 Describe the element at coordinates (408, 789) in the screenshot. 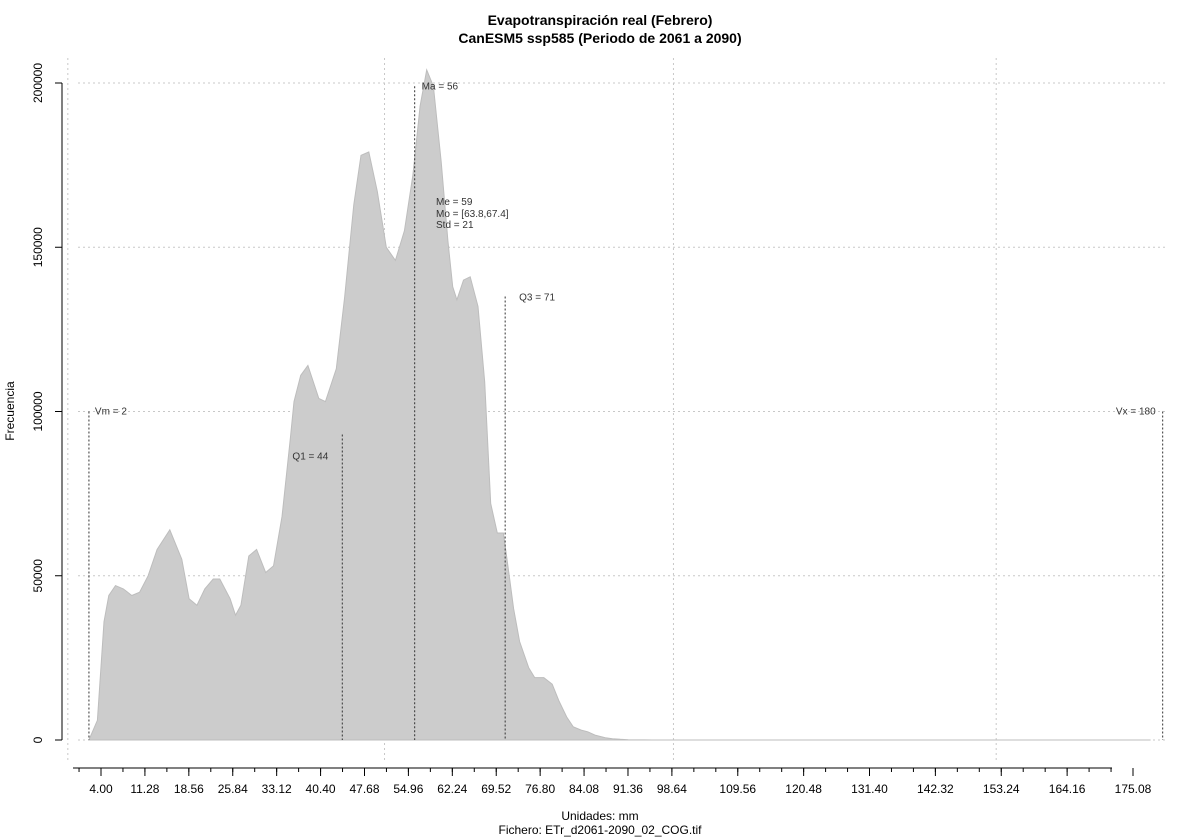

I see `x-tick-label: 54.96` at that location.